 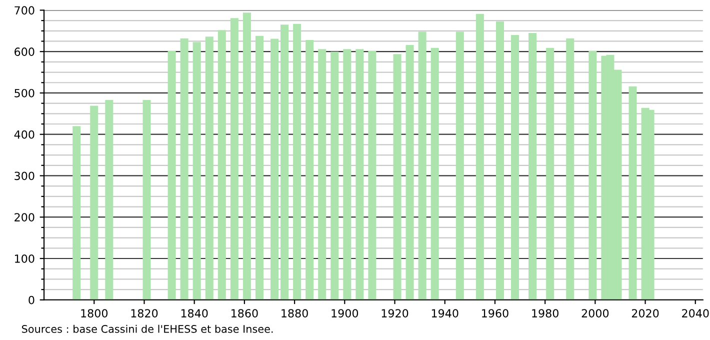 I want to click on x-tick-label: 1980, so click(x=545, y=313).